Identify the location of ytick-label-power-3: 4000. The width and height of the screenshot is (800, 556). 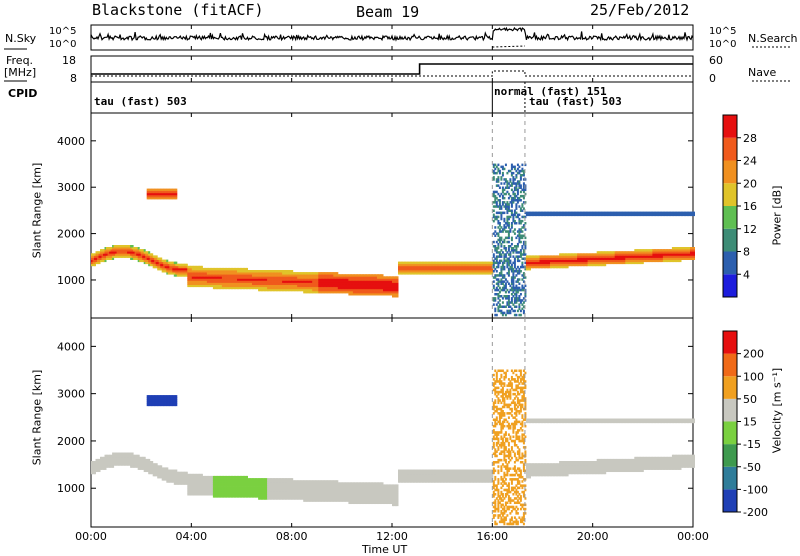
(71, 141).